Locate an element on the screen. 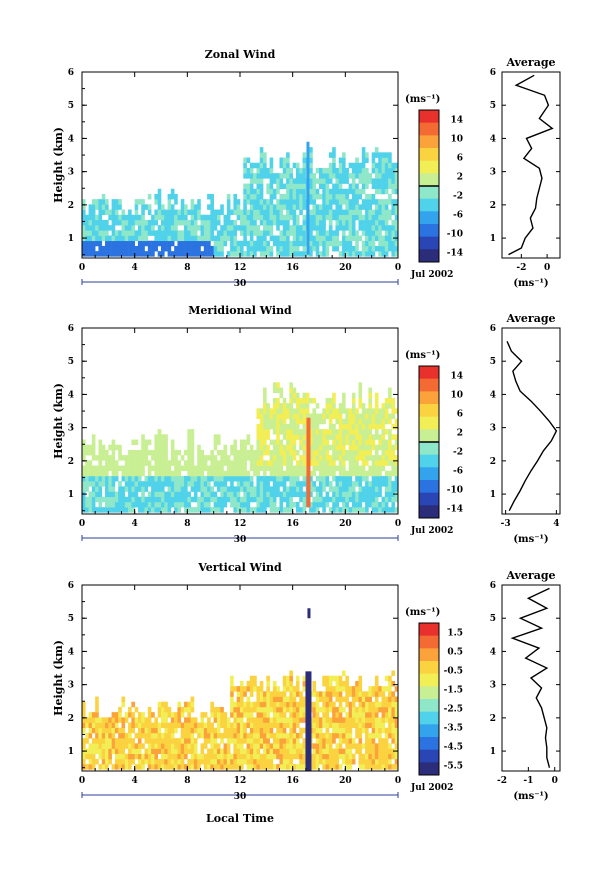  heatmap-cells is located at coordinates (240, 447).